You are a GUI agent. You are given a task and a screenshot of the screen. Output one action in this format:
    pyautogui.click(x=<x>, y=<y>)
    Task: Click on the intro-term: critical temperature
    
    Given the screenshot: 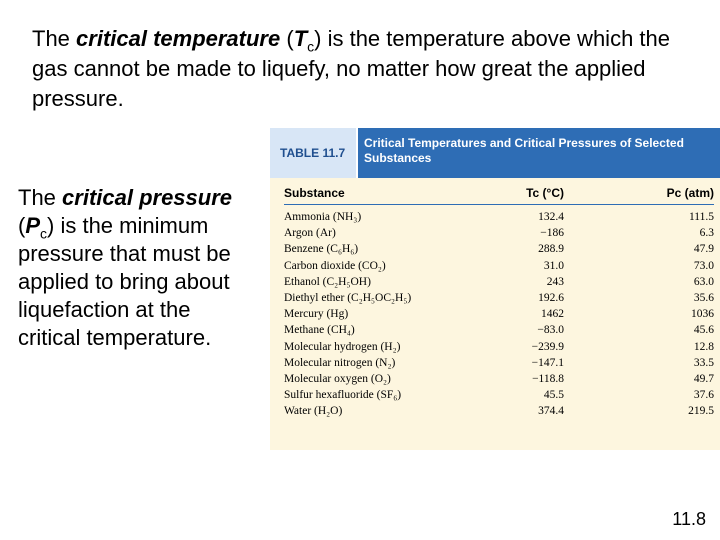 What is the action you would take?
    pyautogui.click(x=178, y=38)
    